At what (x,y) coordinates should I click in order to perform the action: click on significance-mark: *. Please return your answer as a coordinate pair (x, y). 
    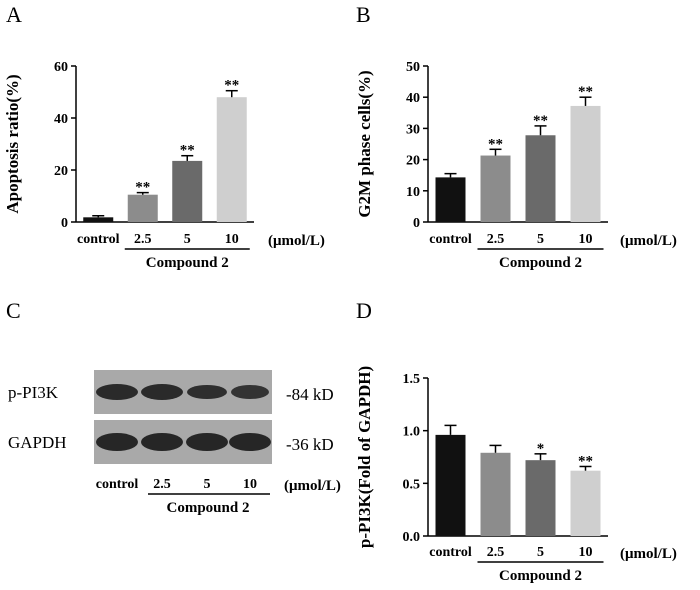
    Looking at the image, I should click on (541, 449).